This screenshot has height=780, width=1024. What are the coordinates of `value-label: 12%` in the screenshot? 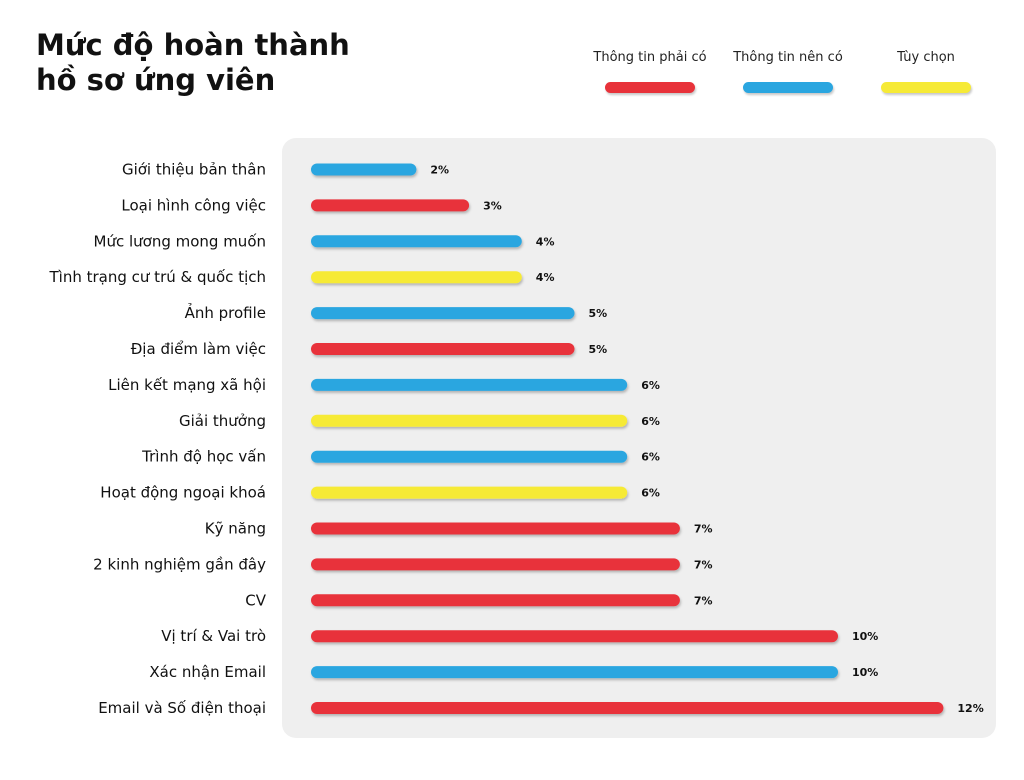 It's located at (970, 708).